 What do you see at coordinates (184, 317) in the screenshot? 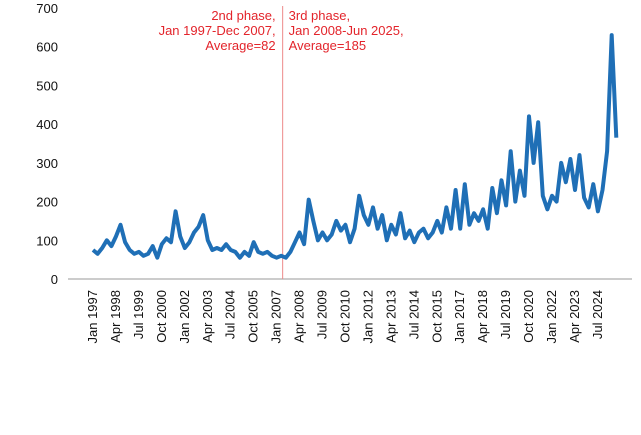
I see `x-tick-label: Jan 2002` at bounding box center [184, 317].